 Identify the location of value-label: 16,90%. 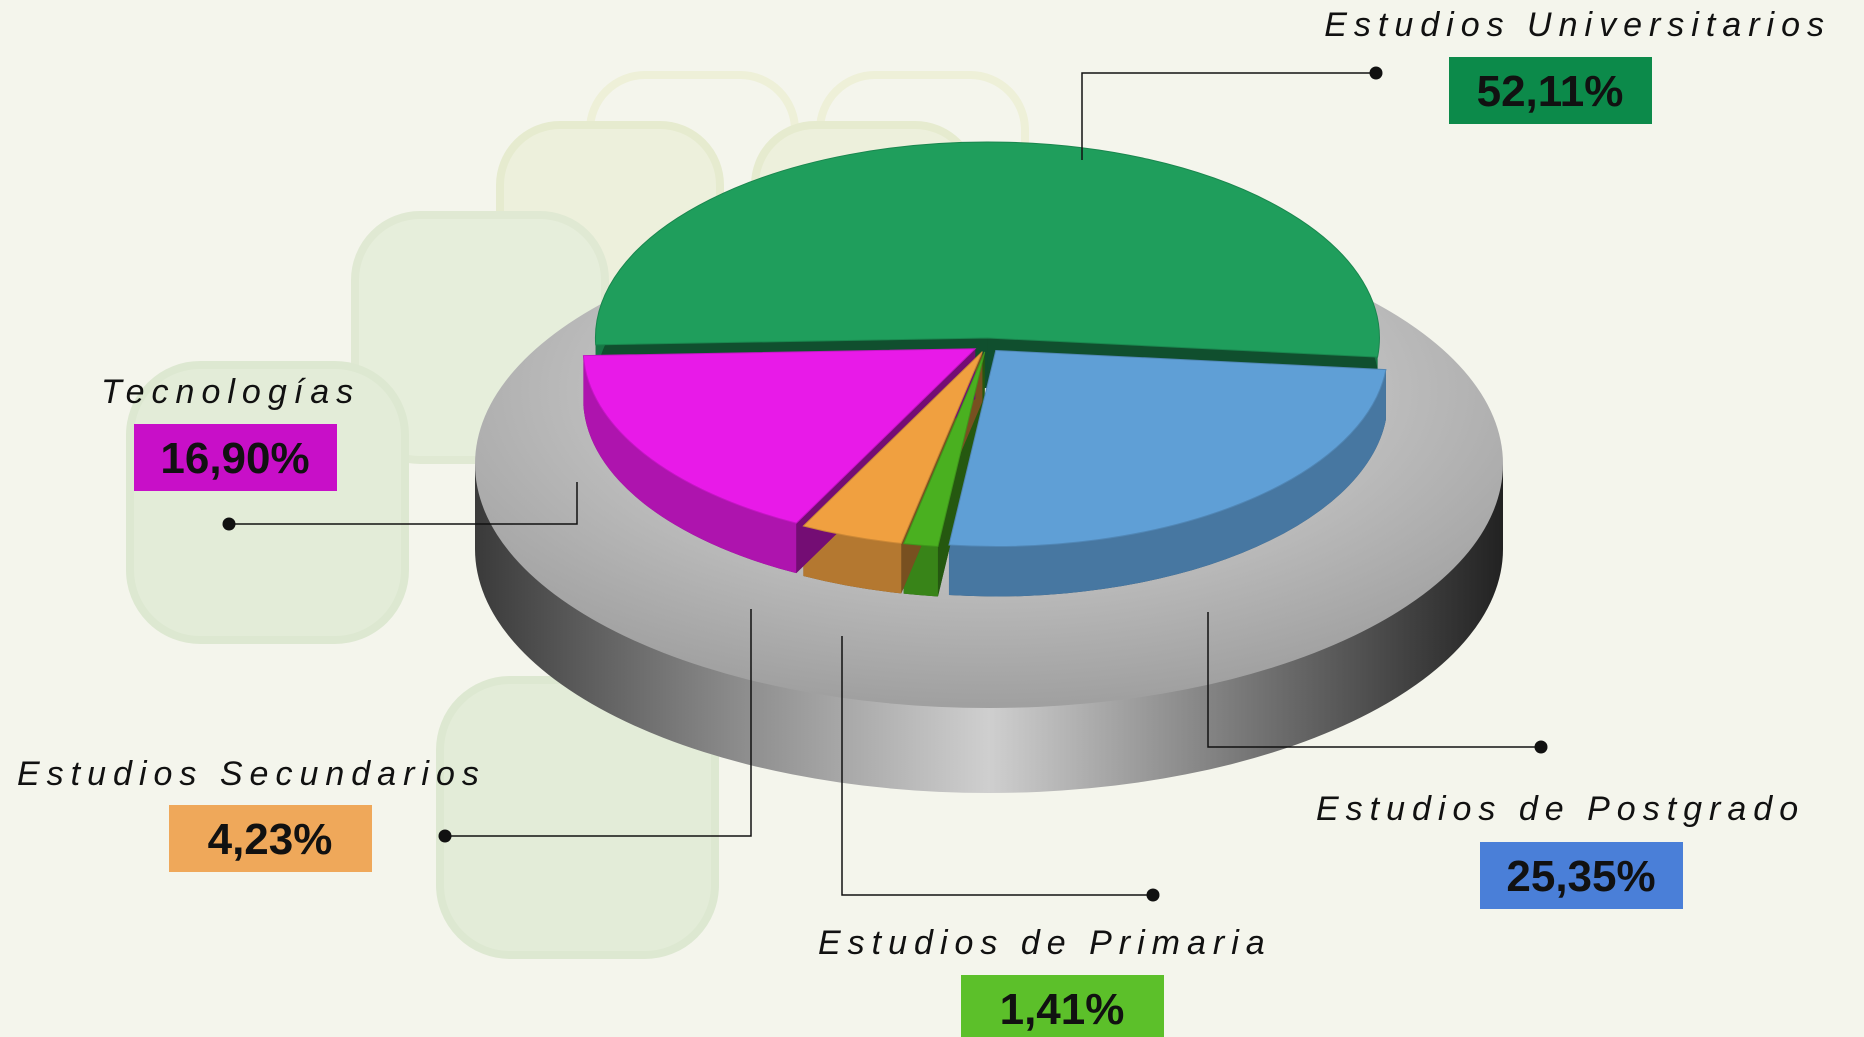
(234, 458).